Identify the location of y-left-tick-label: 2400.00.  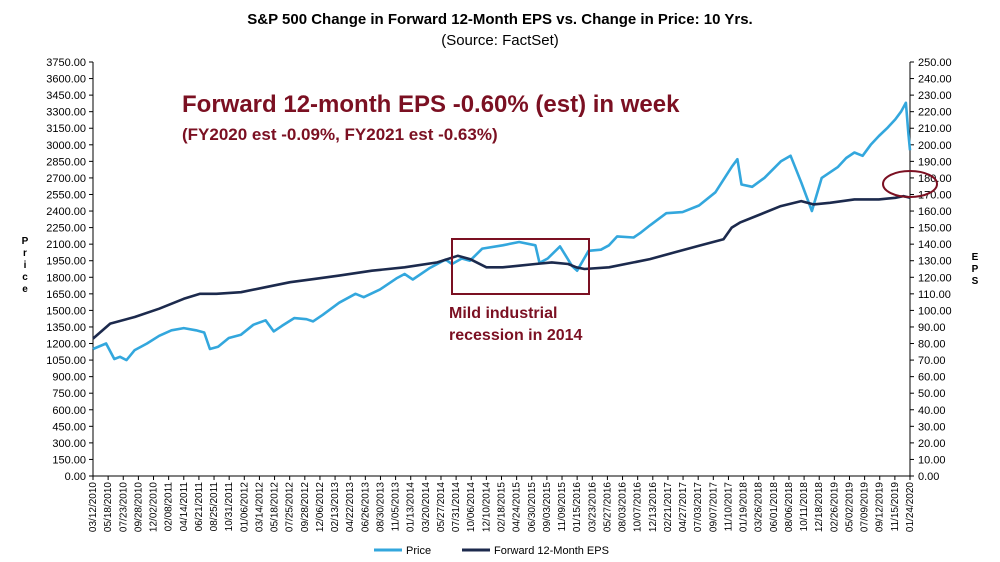
(66, 212).